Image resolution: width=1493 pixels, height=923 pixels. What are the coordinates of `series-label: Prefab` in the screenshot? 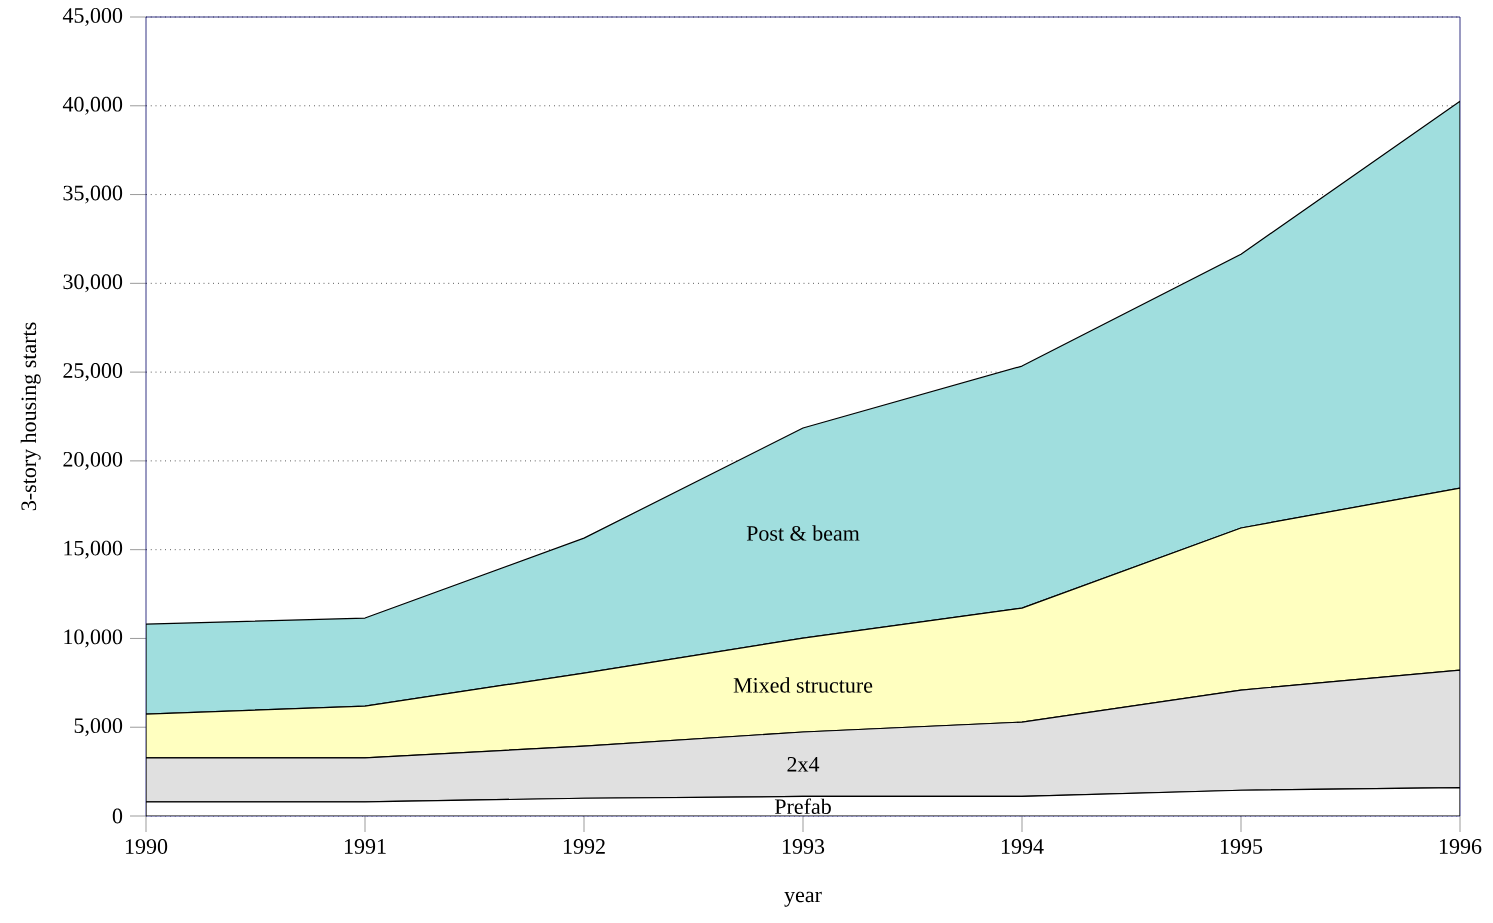 It's located at (802, 806).